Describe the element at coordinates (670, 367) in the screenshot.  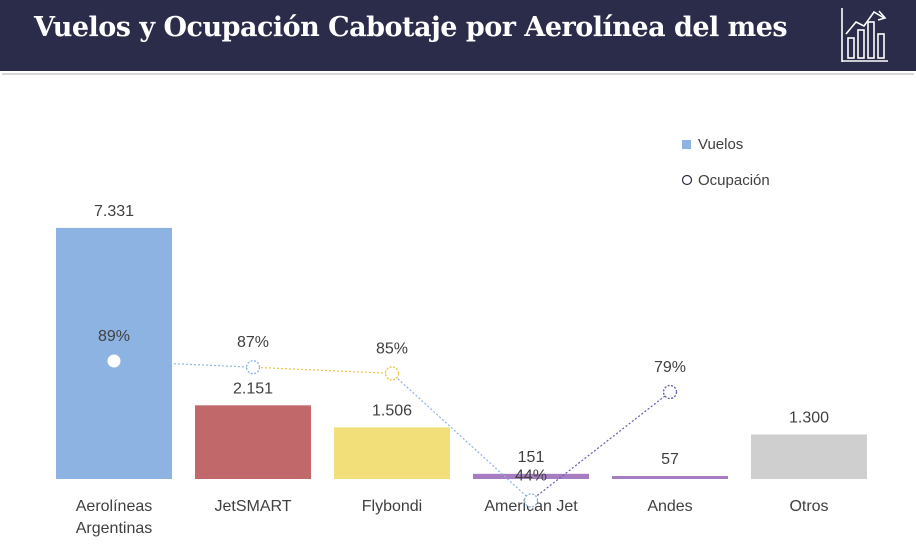
I see `occupancy-label-4: 79%` at that location.